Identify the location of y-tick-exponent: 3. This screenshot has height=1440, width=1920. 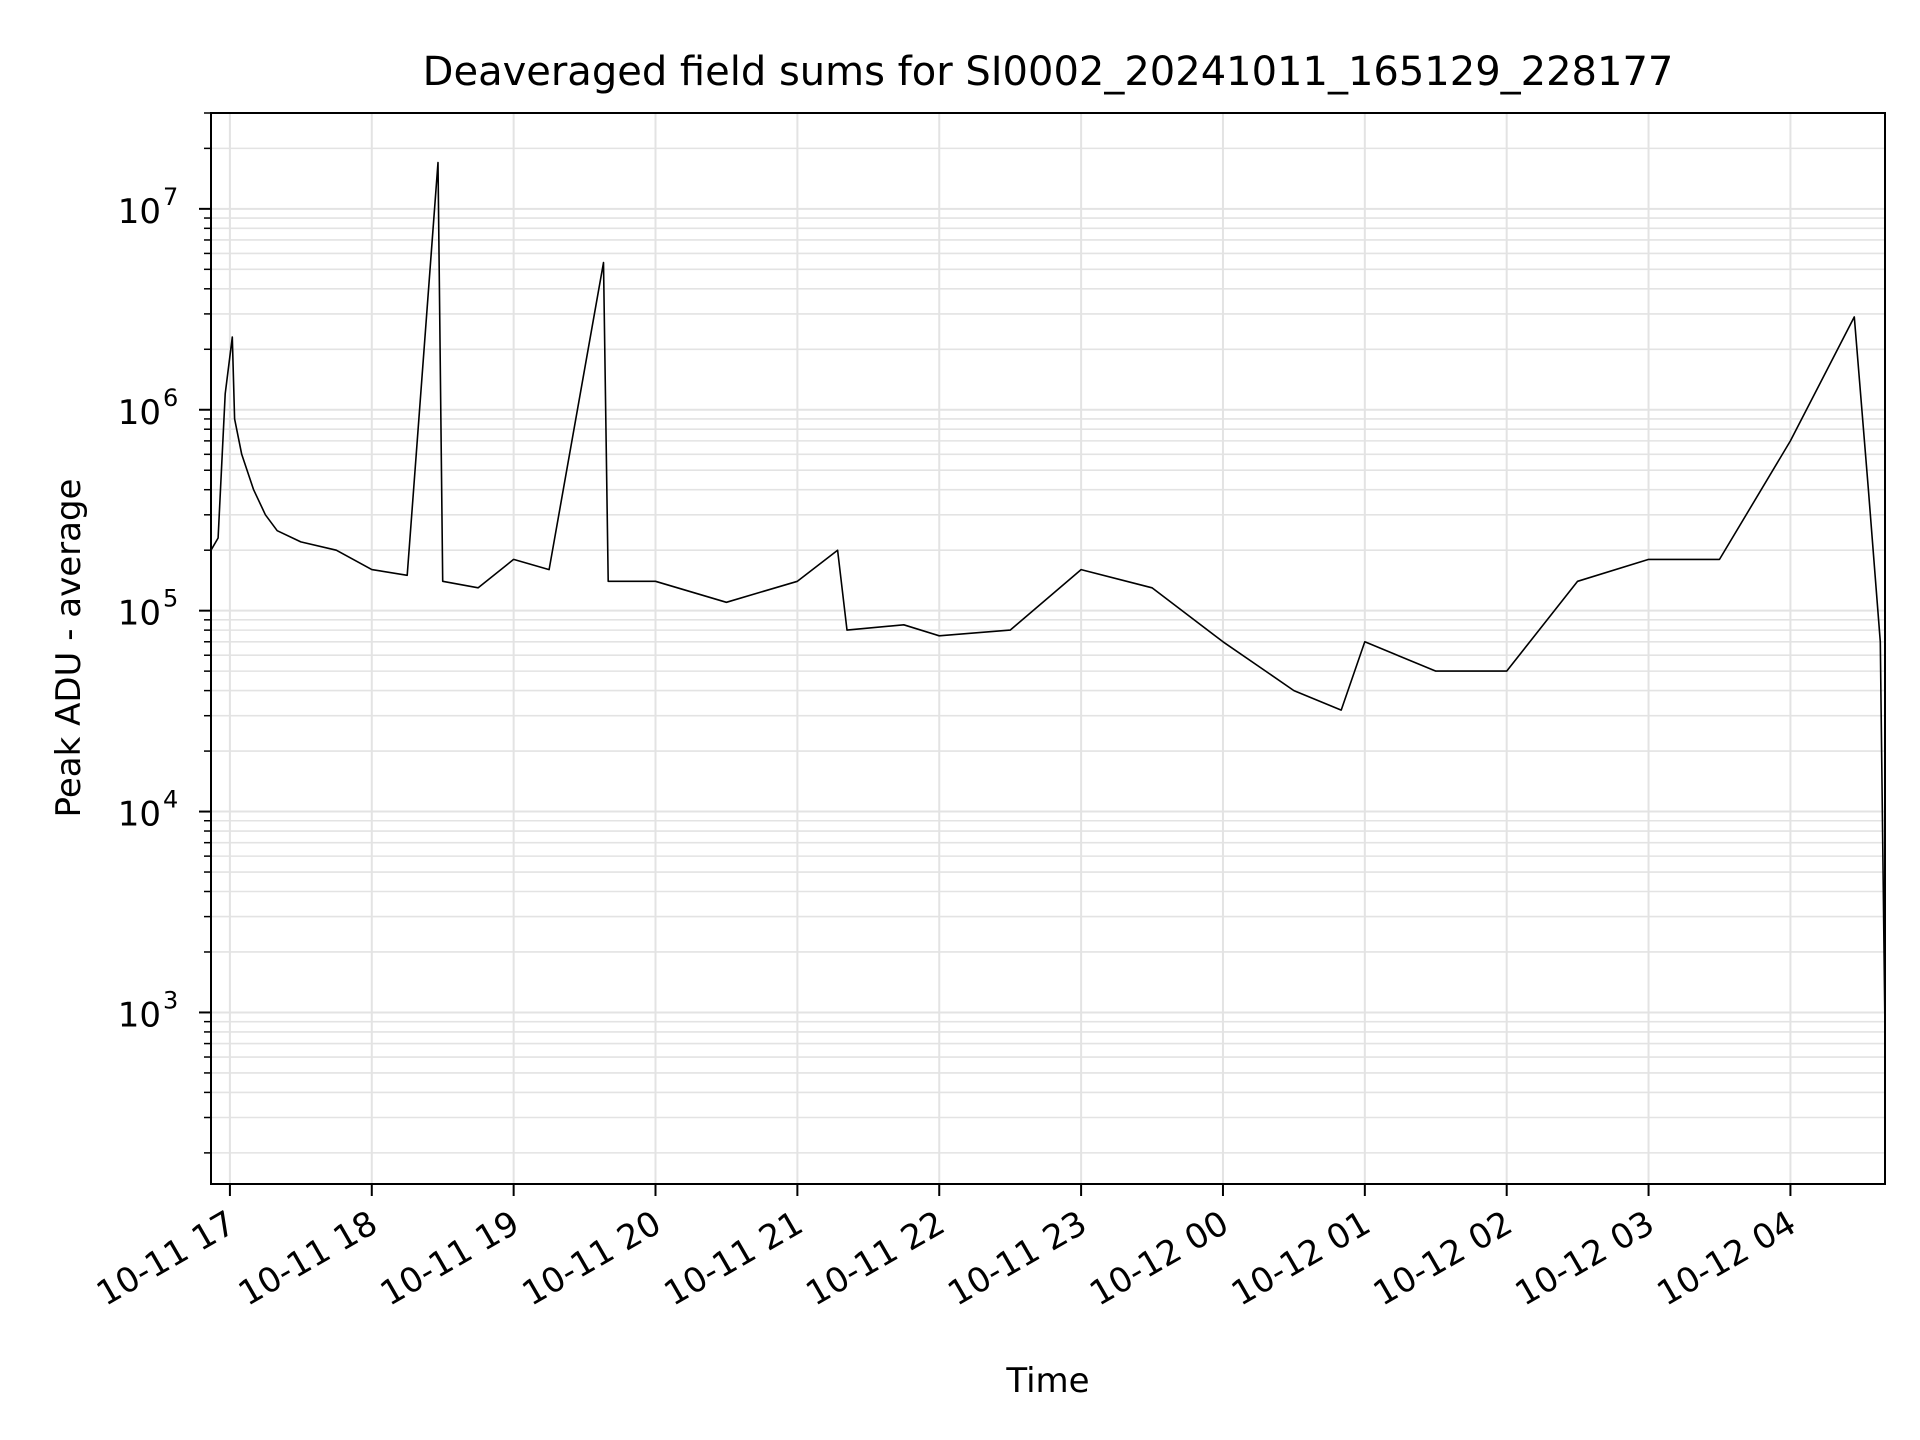
(170, 1000).